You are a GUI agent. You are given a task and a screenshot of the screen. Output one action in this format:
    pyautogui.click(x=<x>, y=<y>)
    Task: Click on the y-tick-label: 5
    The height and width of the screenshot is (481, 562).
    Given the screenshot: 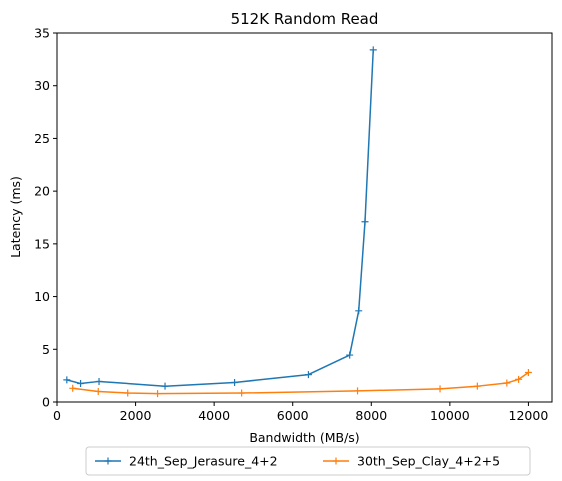 What is the action you would take?
    pyautogui.click(x=46, y=349)
    